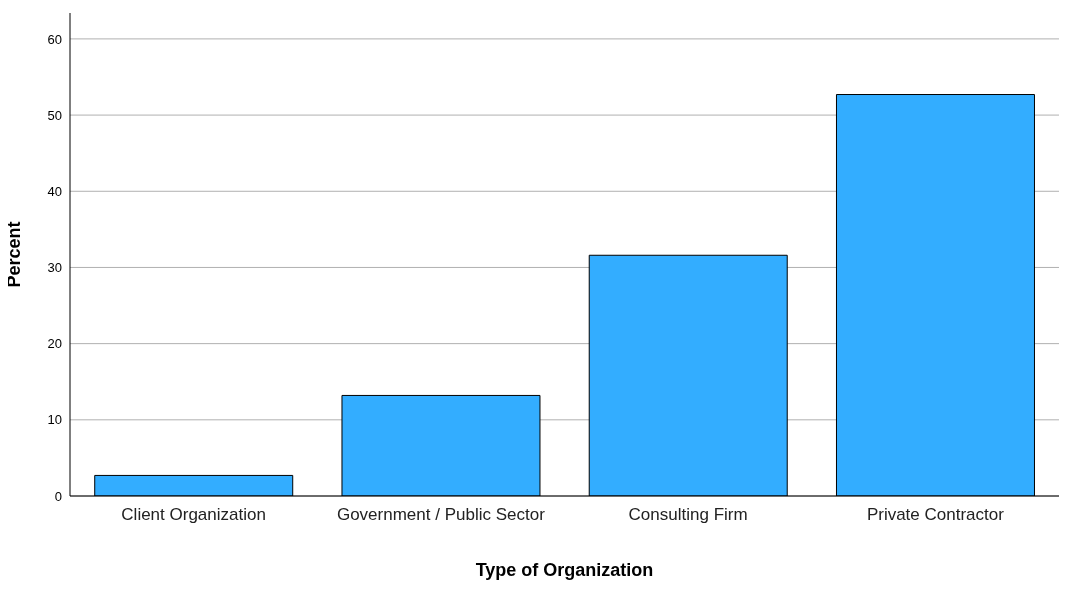 The image size is (1067, 594). What do you see at coordinates (54, 191) in the screenshot?
I see `y-tick-label: 40` at bounding box center [54, 191].